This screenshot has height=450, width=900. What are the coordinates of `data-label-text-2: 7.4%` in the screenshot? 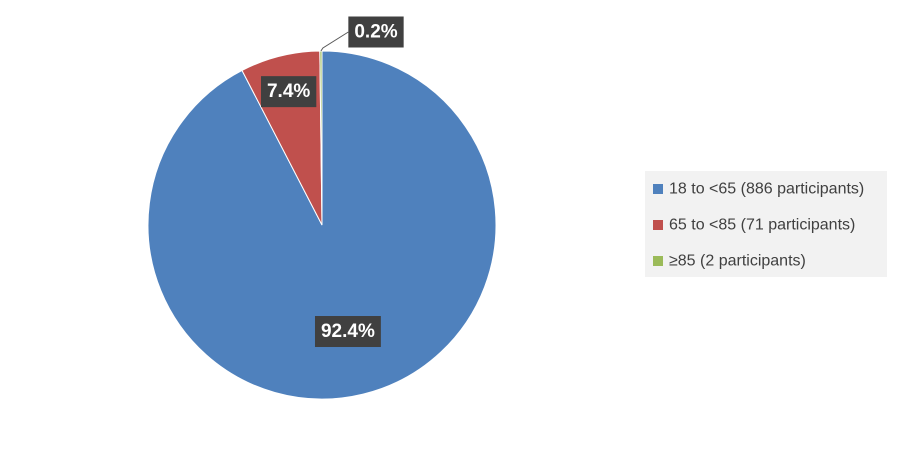 It's located at (288, 91).